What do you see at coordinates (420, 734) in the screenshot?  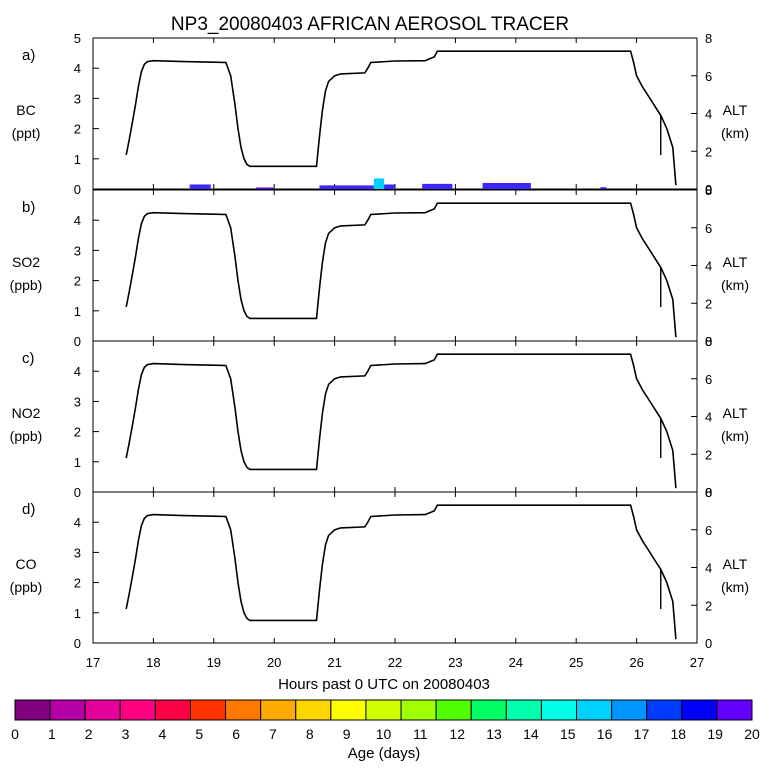 I see `colorbar-tick-label: 11` at bounding box center [420, 734].